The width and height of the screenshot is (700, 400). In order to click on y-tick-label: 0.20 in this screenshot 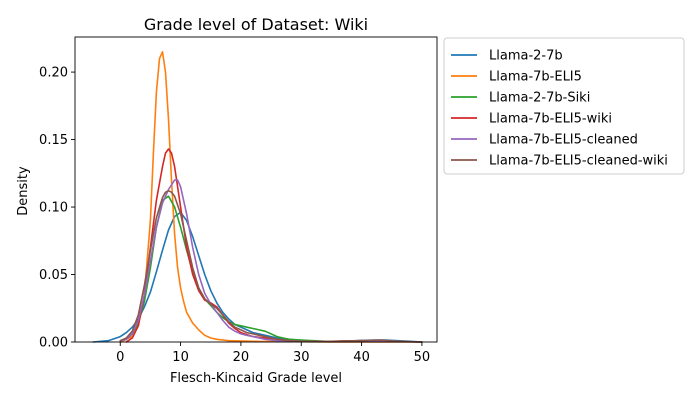, I will do `click(53, 73)`.